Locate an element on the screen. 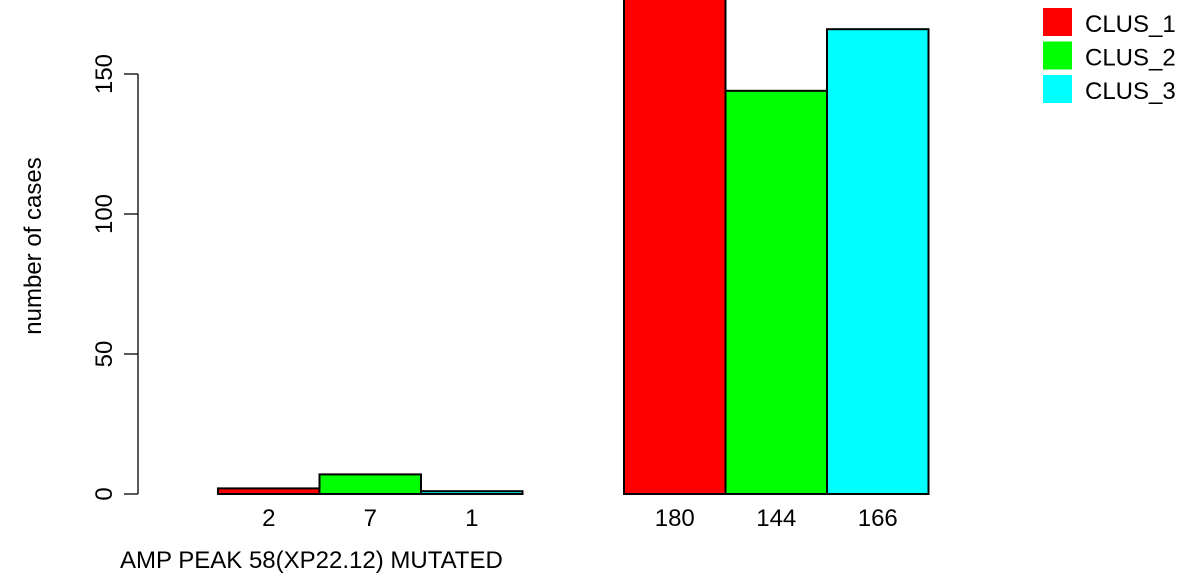  y-tick-label: 50 is located at coordinates (104, 354).